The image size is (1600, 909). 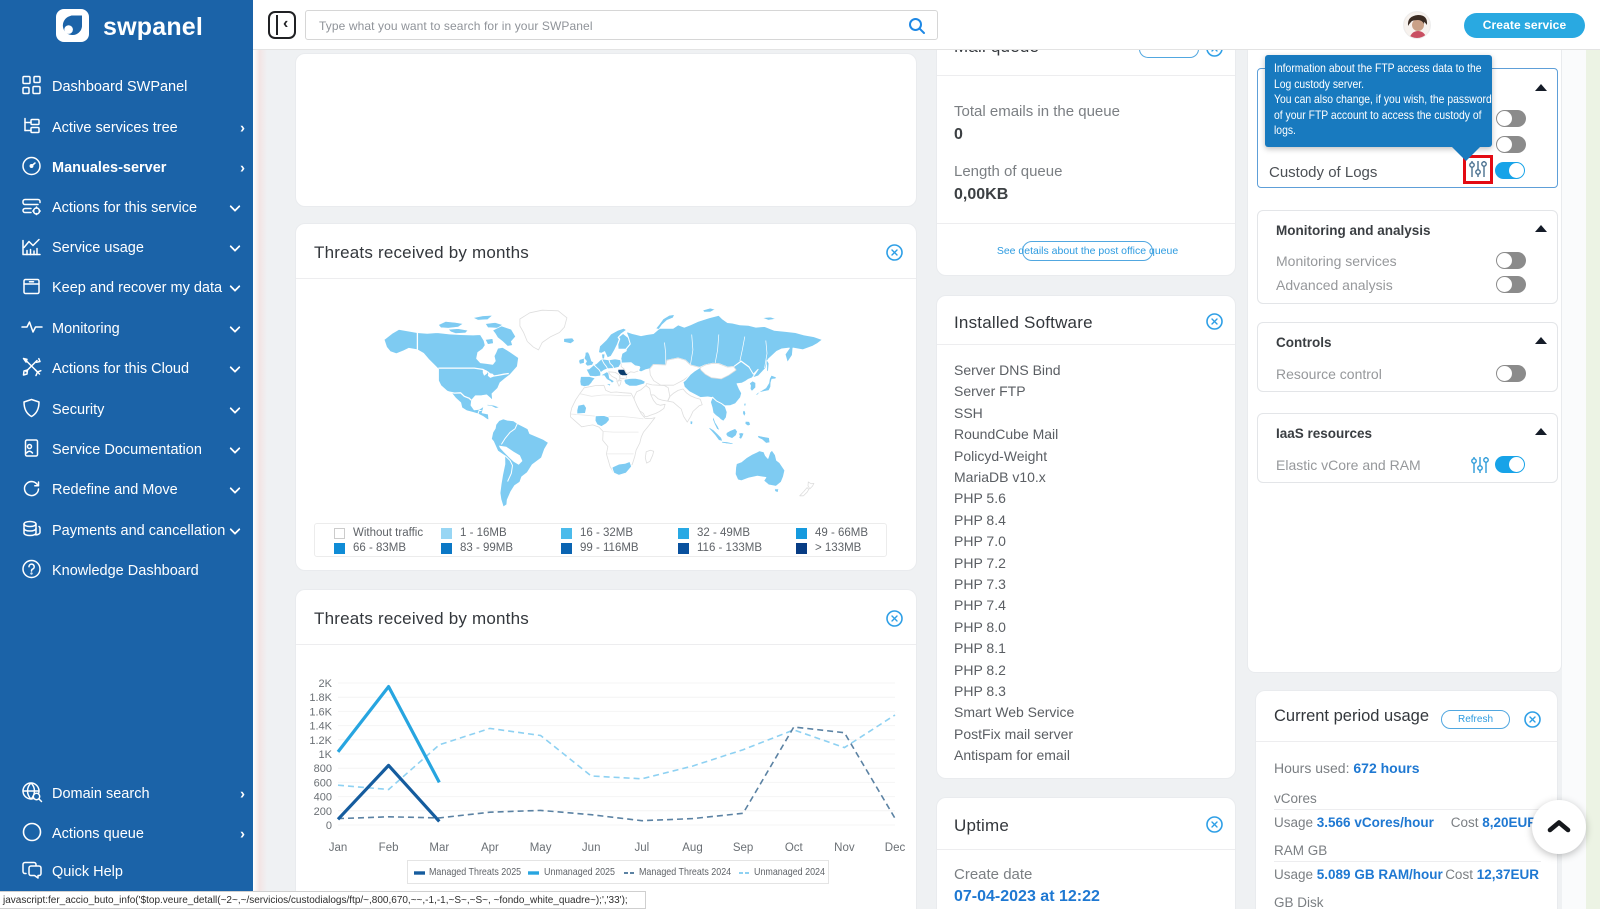 I want to click on svg-text: 1.8K, so click(x=320, y=698).